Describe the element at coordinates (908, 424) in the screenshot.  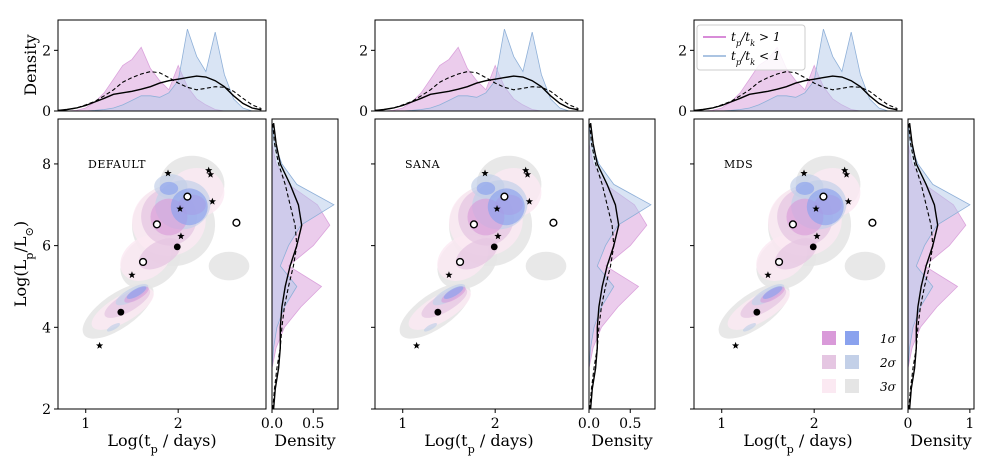
I see `side-x-tick-label: 0` at that location.